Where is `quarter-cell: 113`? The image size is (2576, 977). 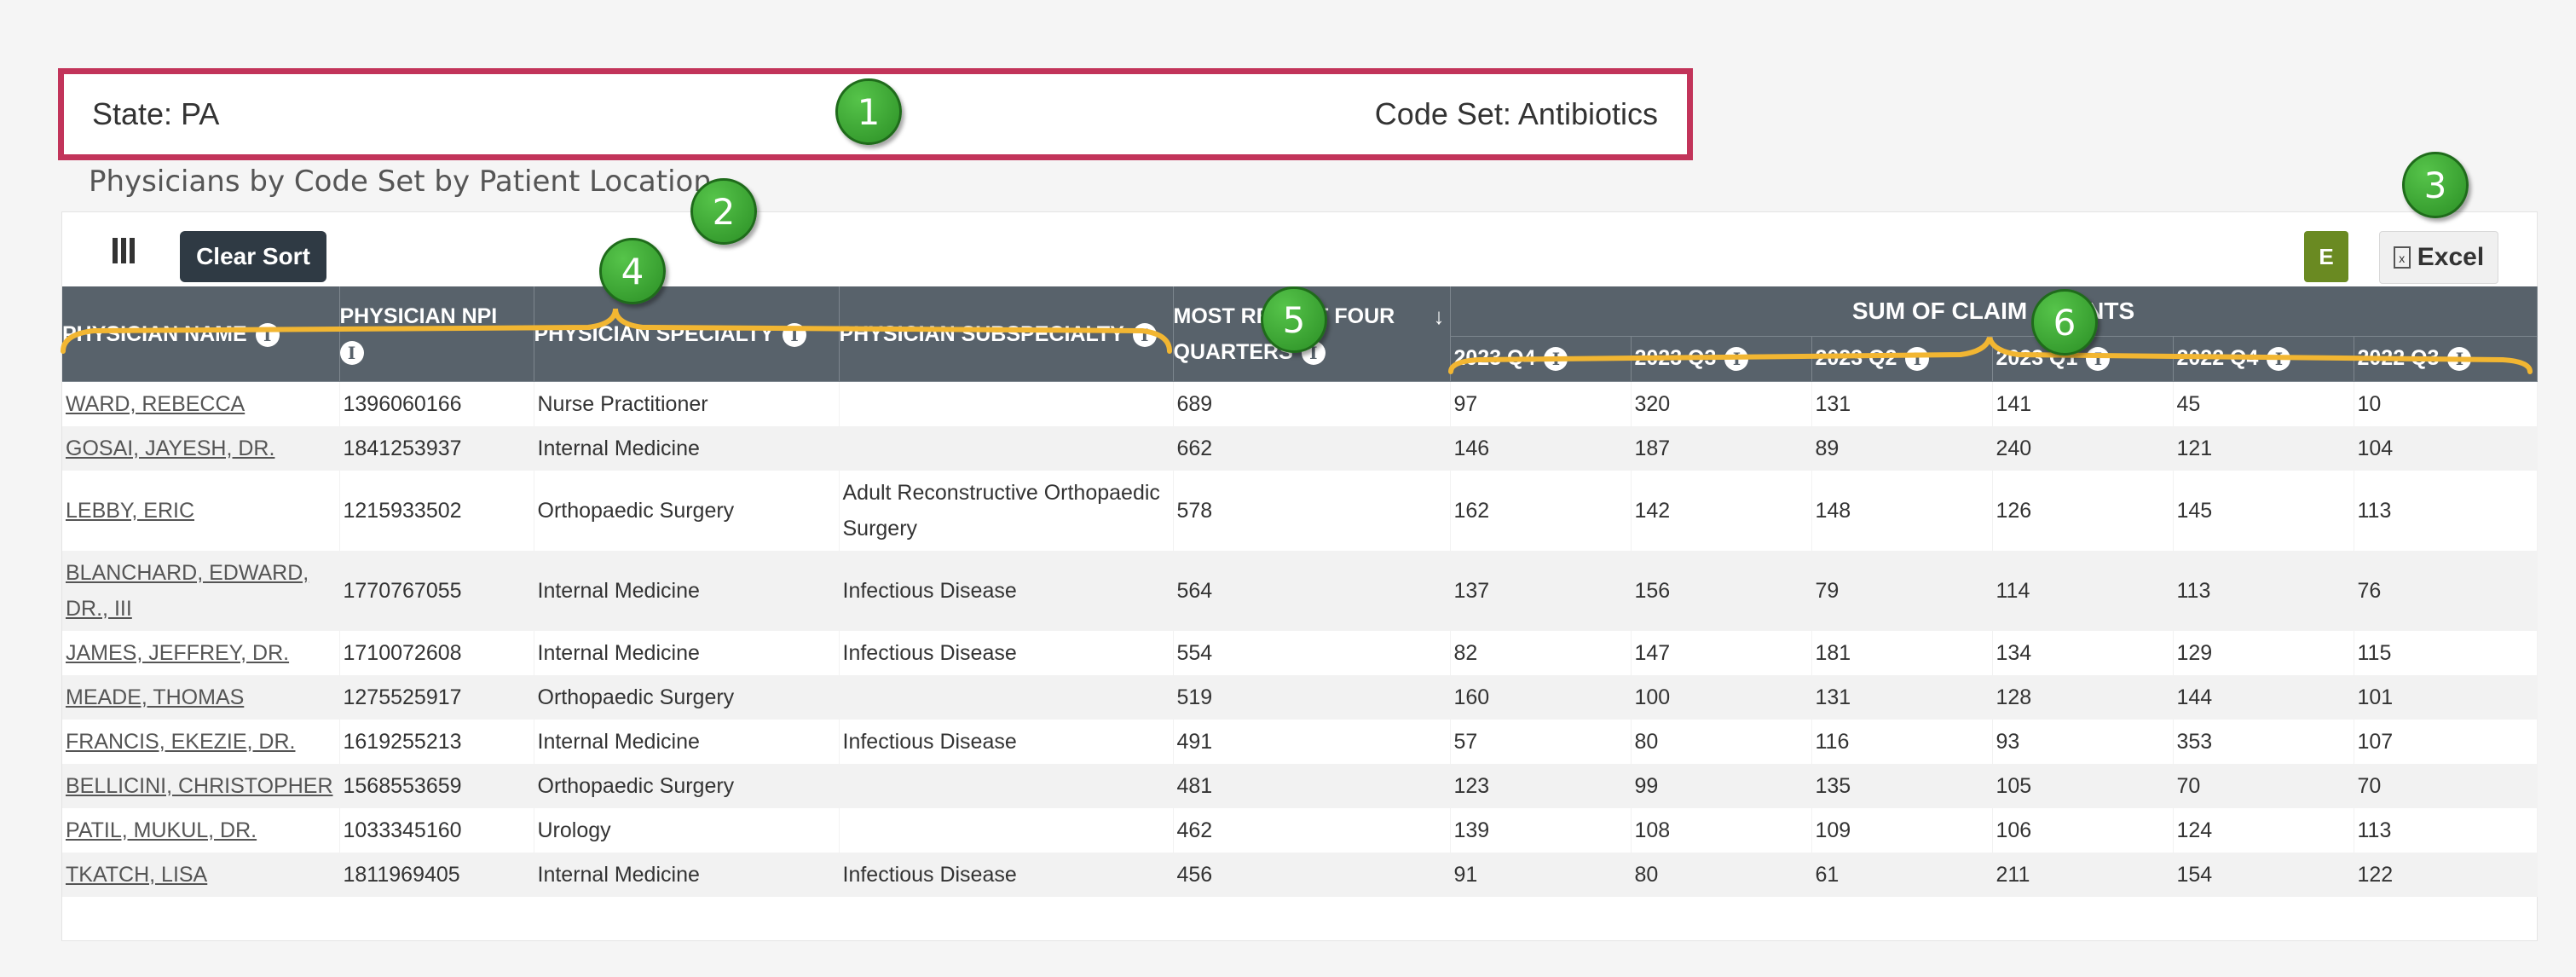
quarter-cell: 113 is located at coordinates (2446, 830).